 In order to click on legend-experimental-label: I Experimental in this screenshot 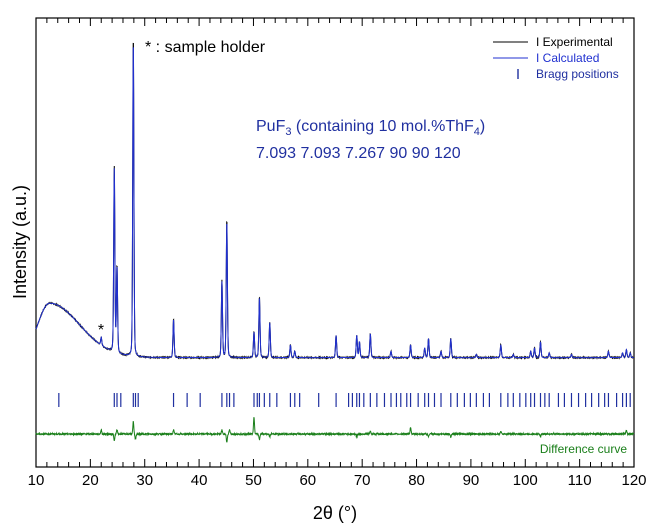, I will do `click(574, 42)`.